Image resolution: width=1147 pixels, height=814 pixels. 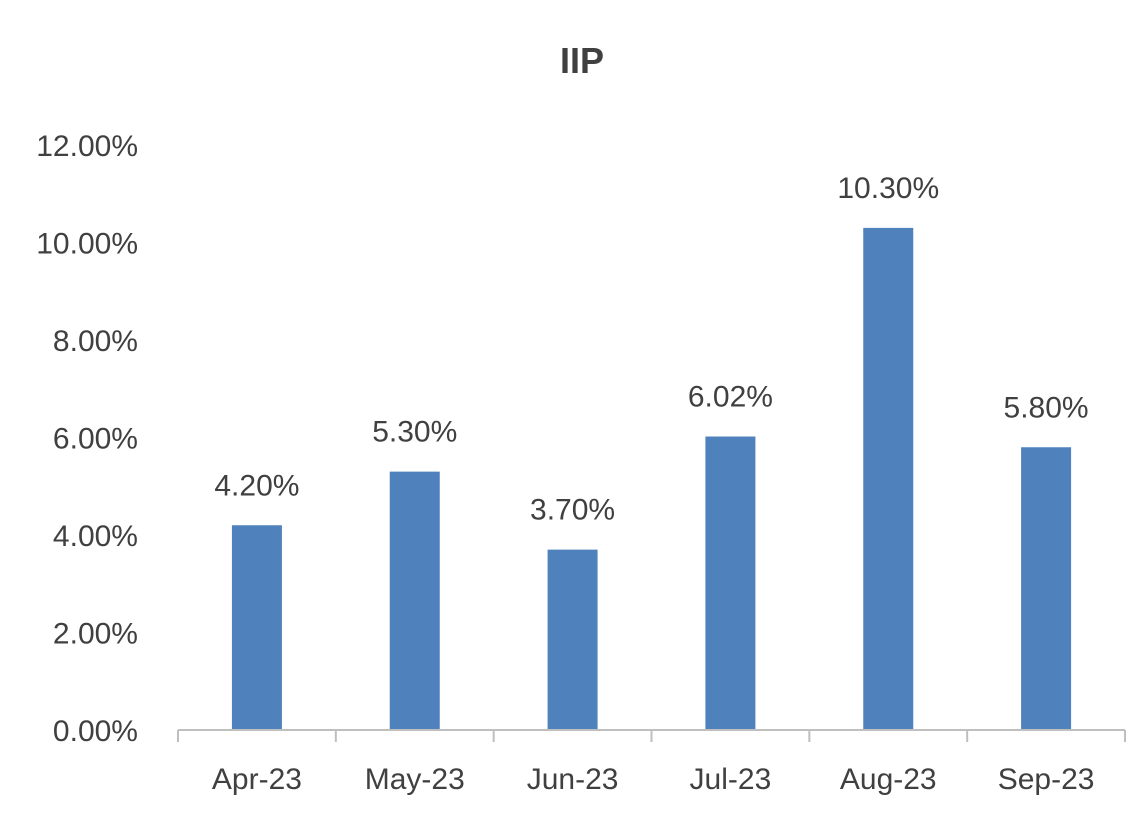 I want to click on y-axis-ticks: 0.00% 2.00% 4.00% 6.00% 8.00% 10.00% 12.00%, so click(x=87, y=439).